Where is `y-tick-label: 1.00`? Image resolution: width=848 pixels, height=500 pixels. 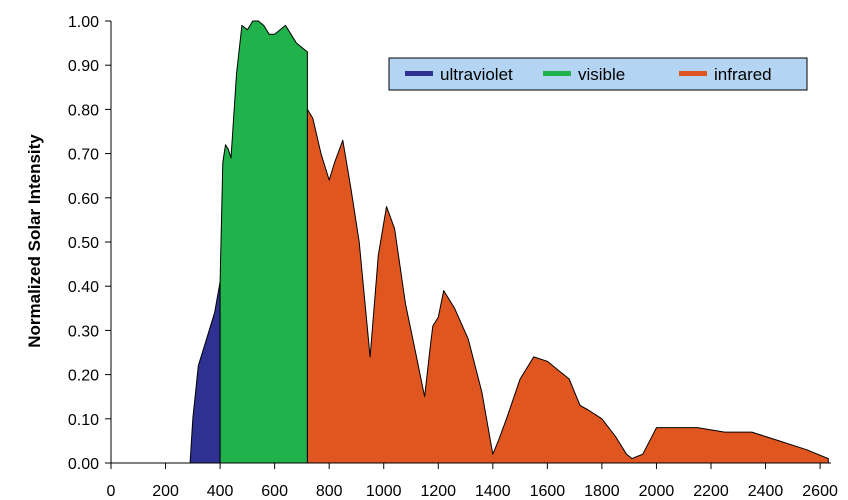 y-tick-label: 1.00 is located at coordinates (83, 22).